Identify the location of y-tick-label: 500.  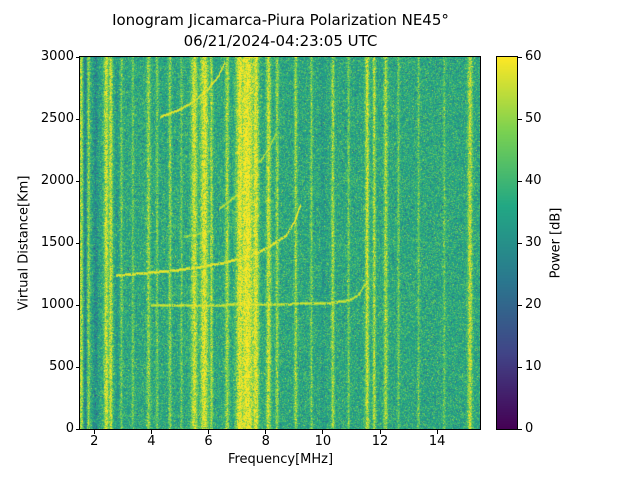
(61, 366).